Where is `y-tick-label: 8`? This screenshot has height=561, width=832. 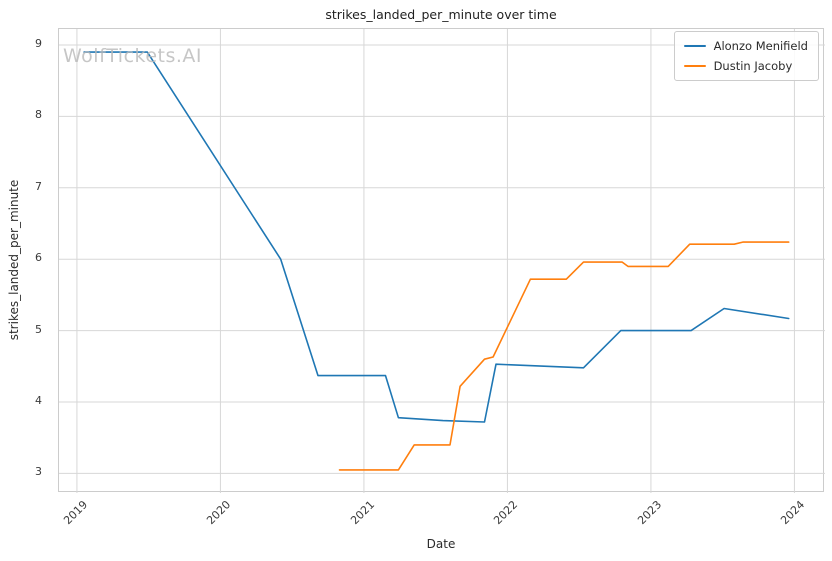 y-tick-label: 8 is located at coordinates (38, 115).